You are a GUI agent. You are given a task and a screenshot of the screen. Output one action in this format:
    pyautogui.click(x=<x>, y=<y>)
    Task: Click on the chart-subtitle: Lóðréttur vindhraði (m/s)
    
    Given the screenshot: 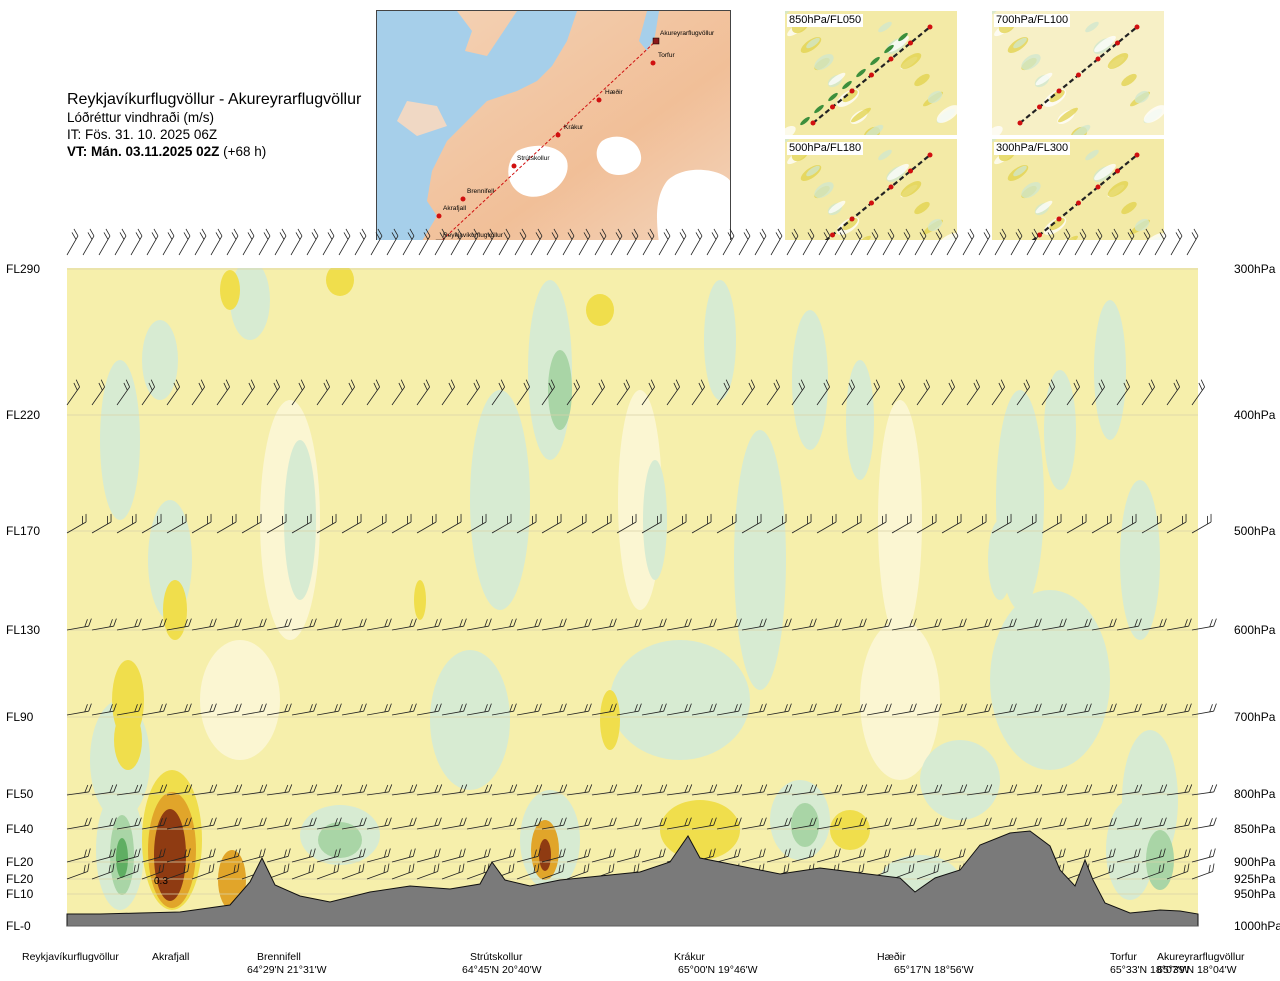 What is the action you would take?
    pyautogui.click(x=141, y=117)
    